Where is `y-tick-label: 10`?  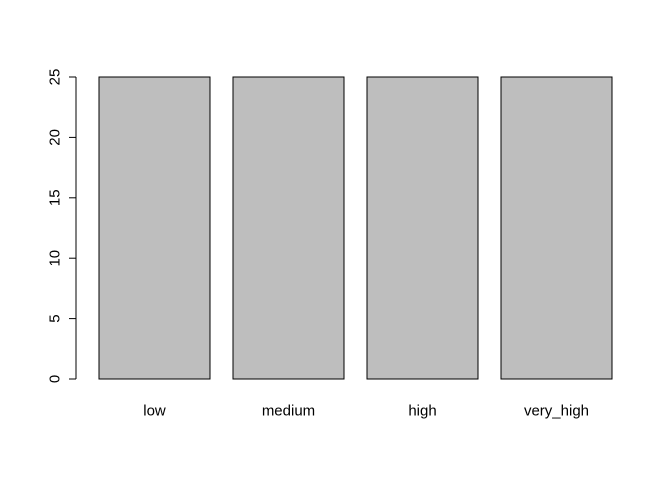 y-tick-label: 10 is located at coordinates (55, 258).